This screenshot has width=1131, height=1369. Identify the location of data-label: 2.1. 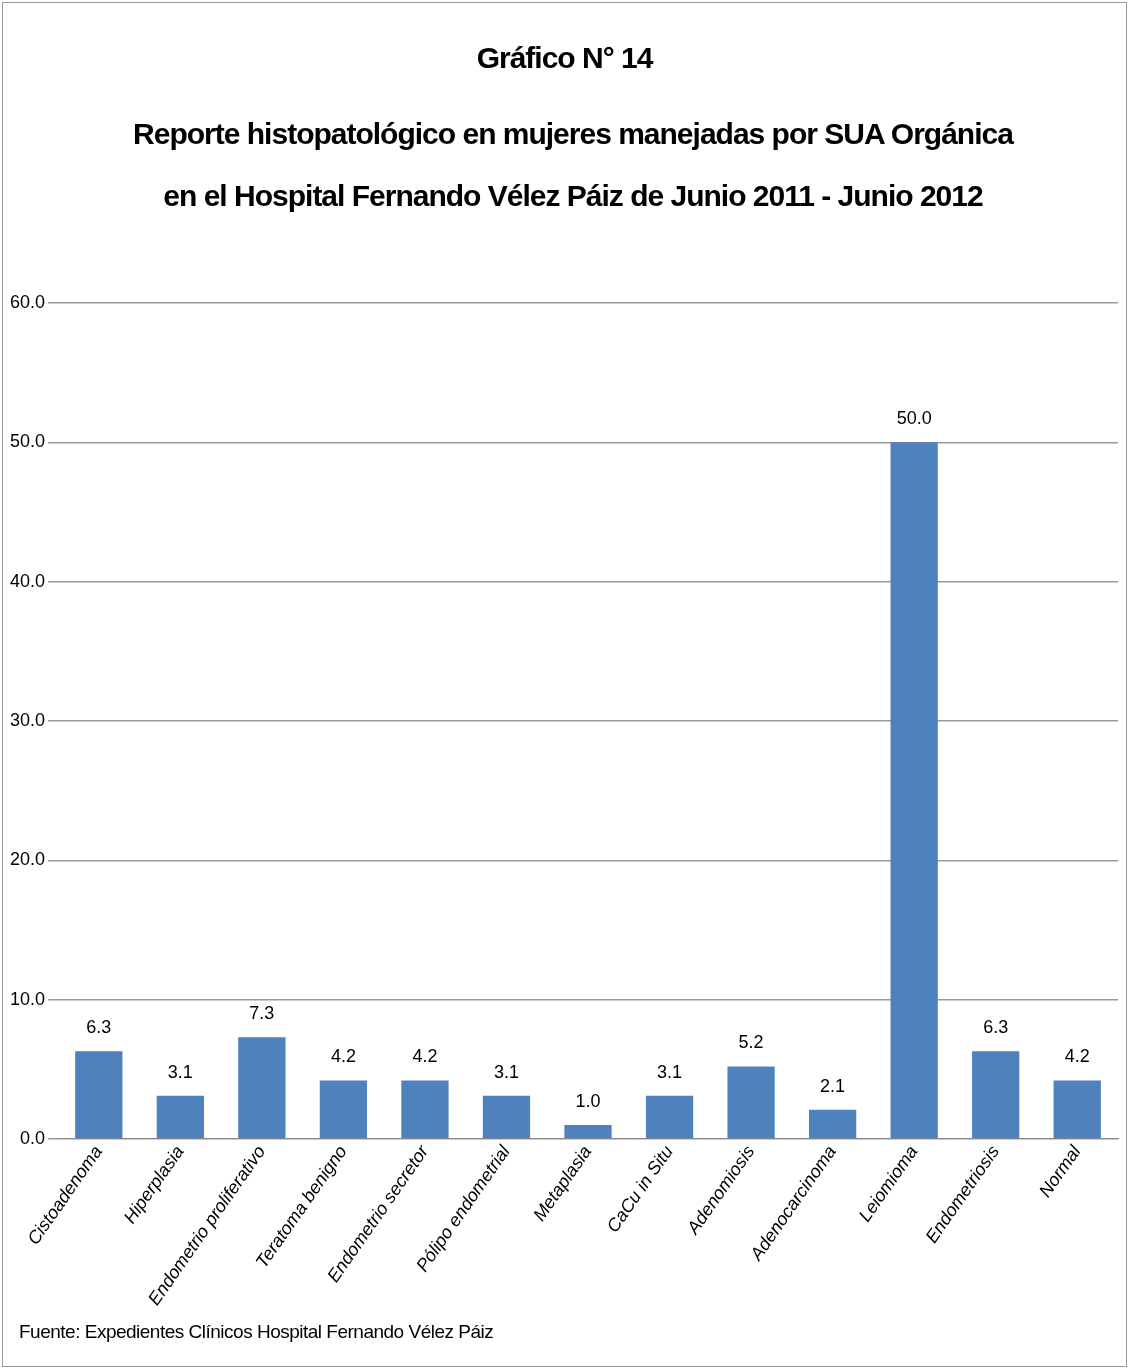
(833, 1085).